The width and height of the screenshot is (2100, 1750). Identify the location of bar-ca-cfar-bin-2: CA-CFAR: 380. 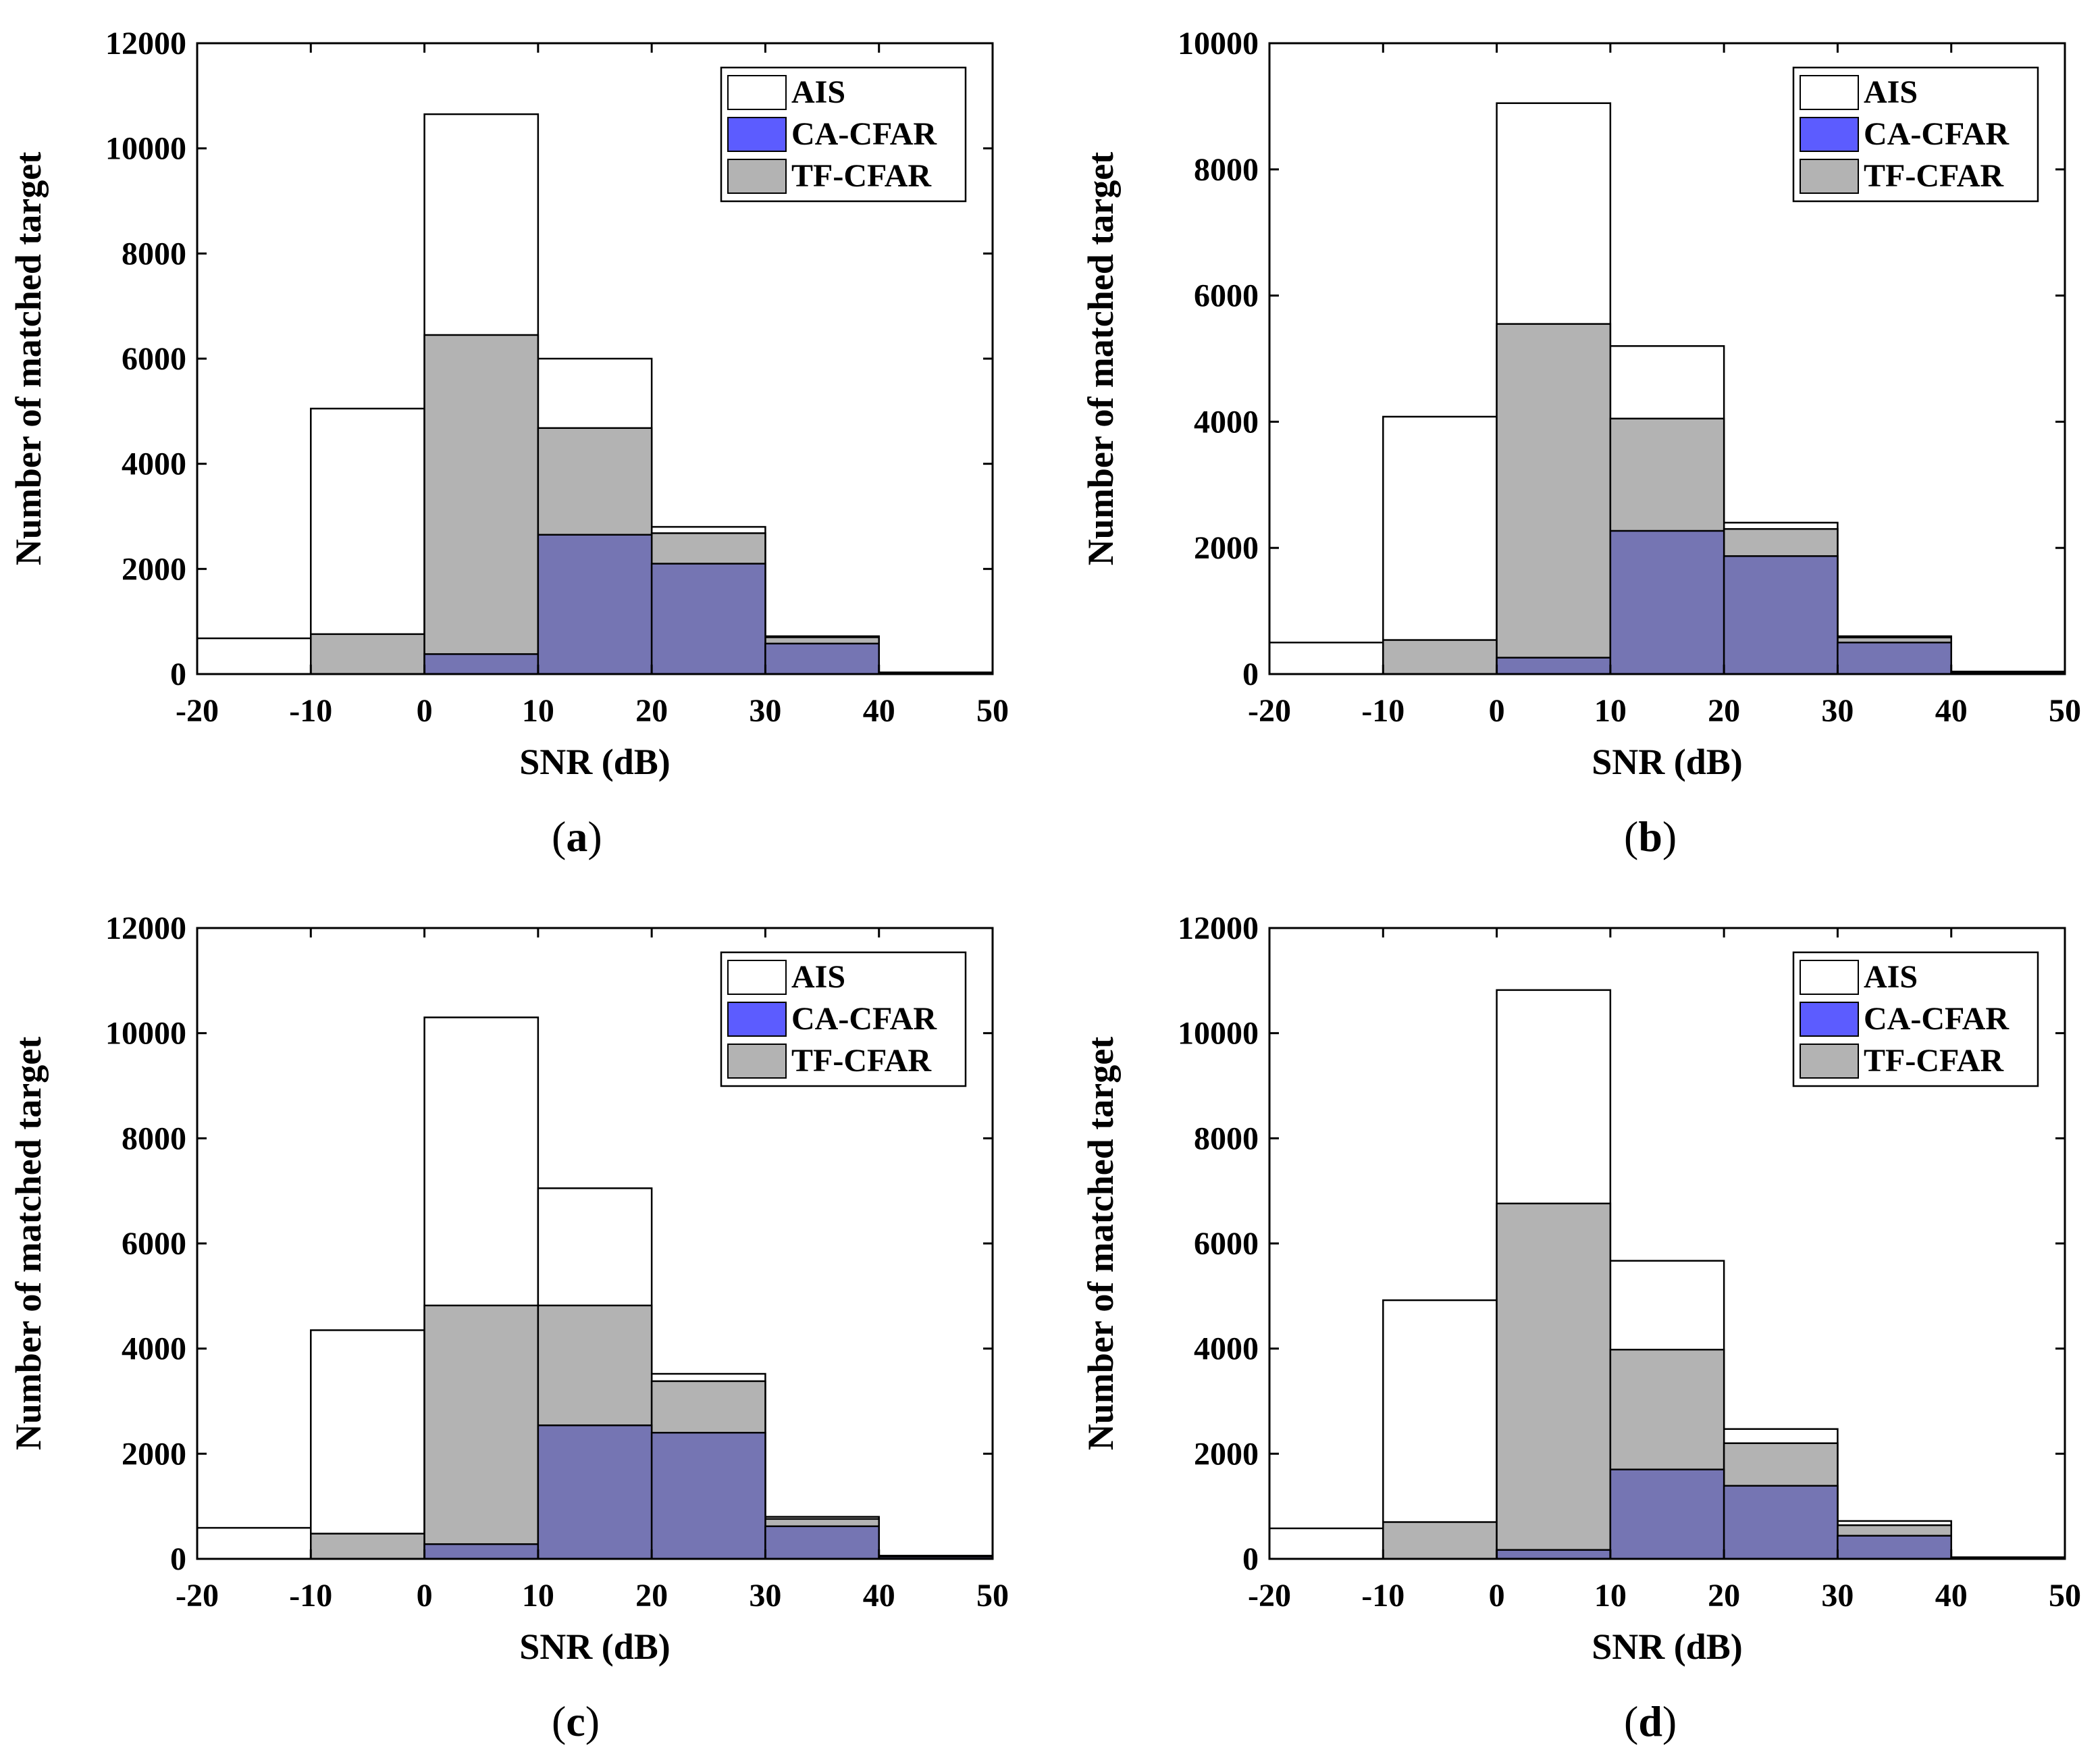
(481, 664).